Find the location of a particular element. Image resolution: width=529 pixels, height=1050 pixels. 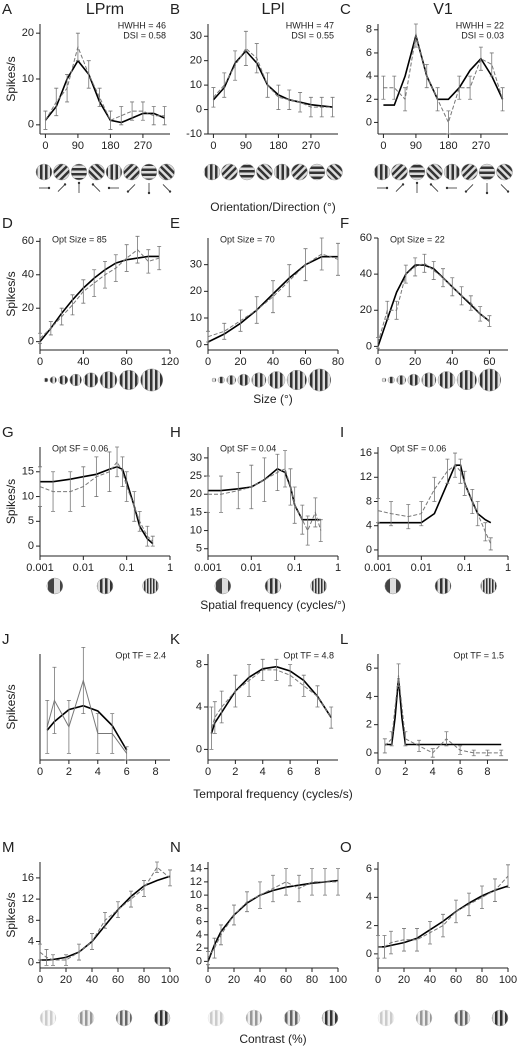

x-tick-label: 100 is located at coordinates (170, 980).